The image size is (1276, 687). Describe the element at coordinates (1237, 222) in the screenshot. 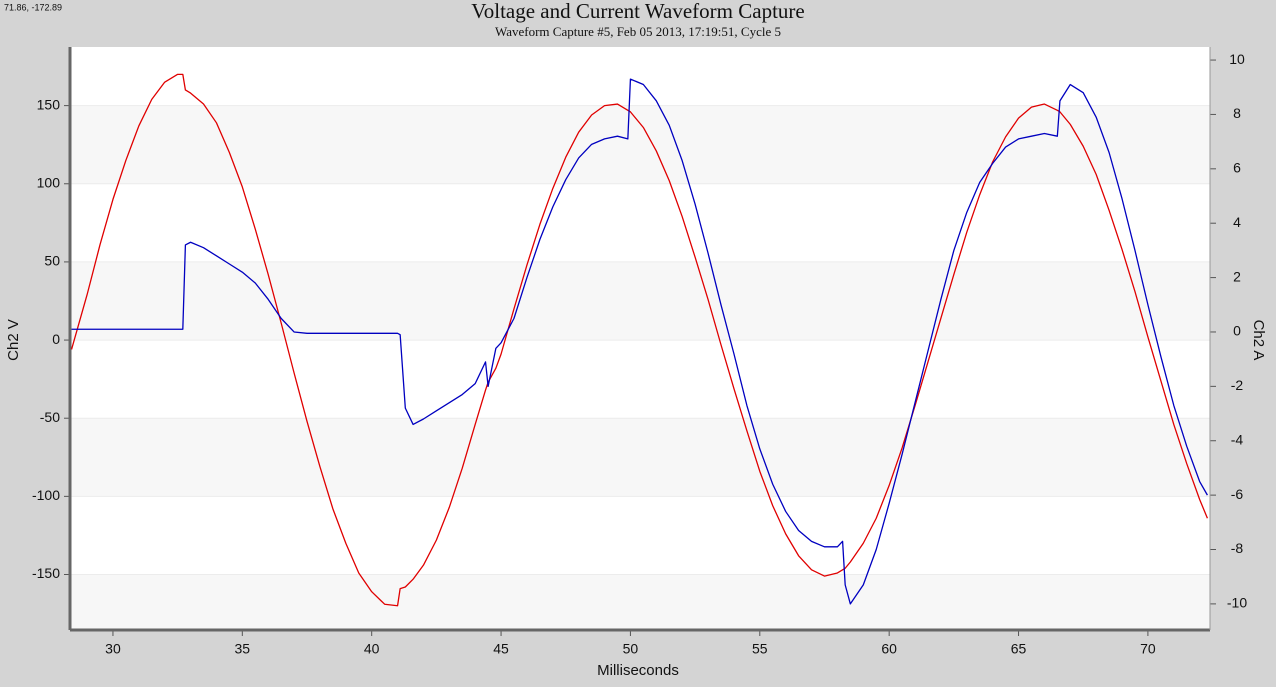

I see `y2-tick-label: 4` at that location.